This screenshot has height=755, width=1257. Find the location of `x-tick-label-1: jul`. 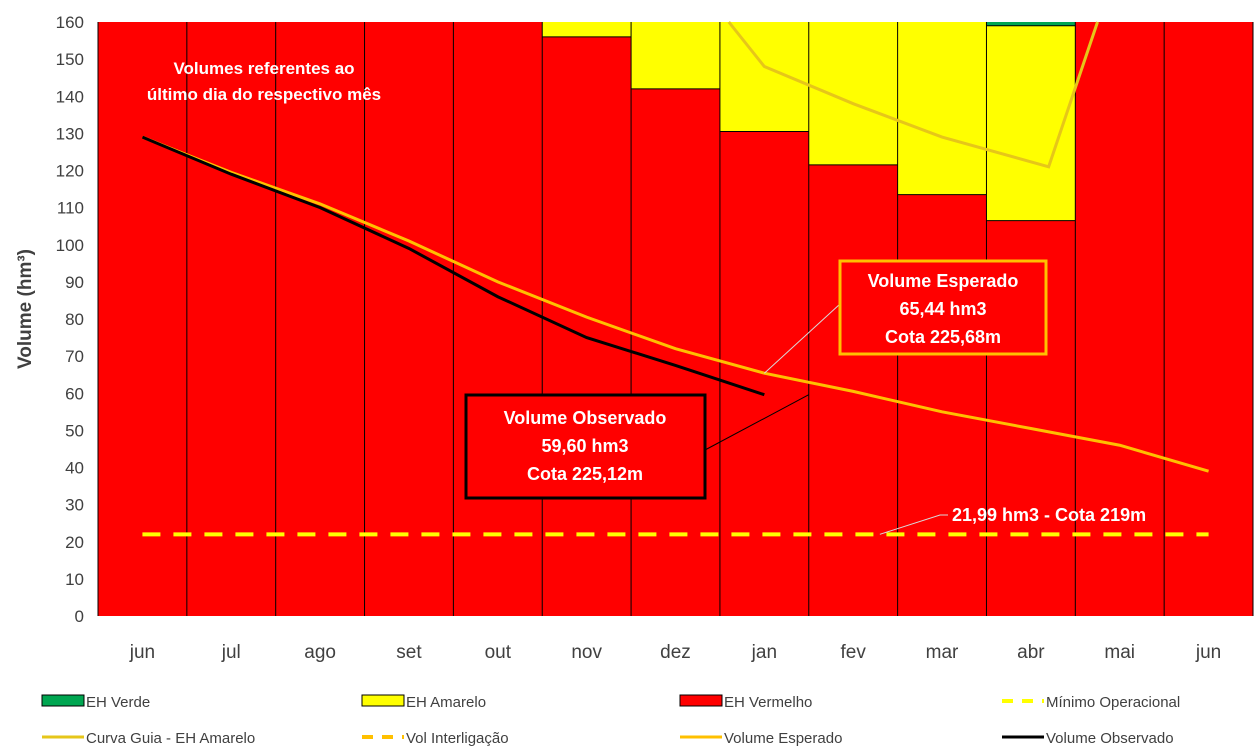

x-tick-label-1: jul is located at coordinates (231, 652).